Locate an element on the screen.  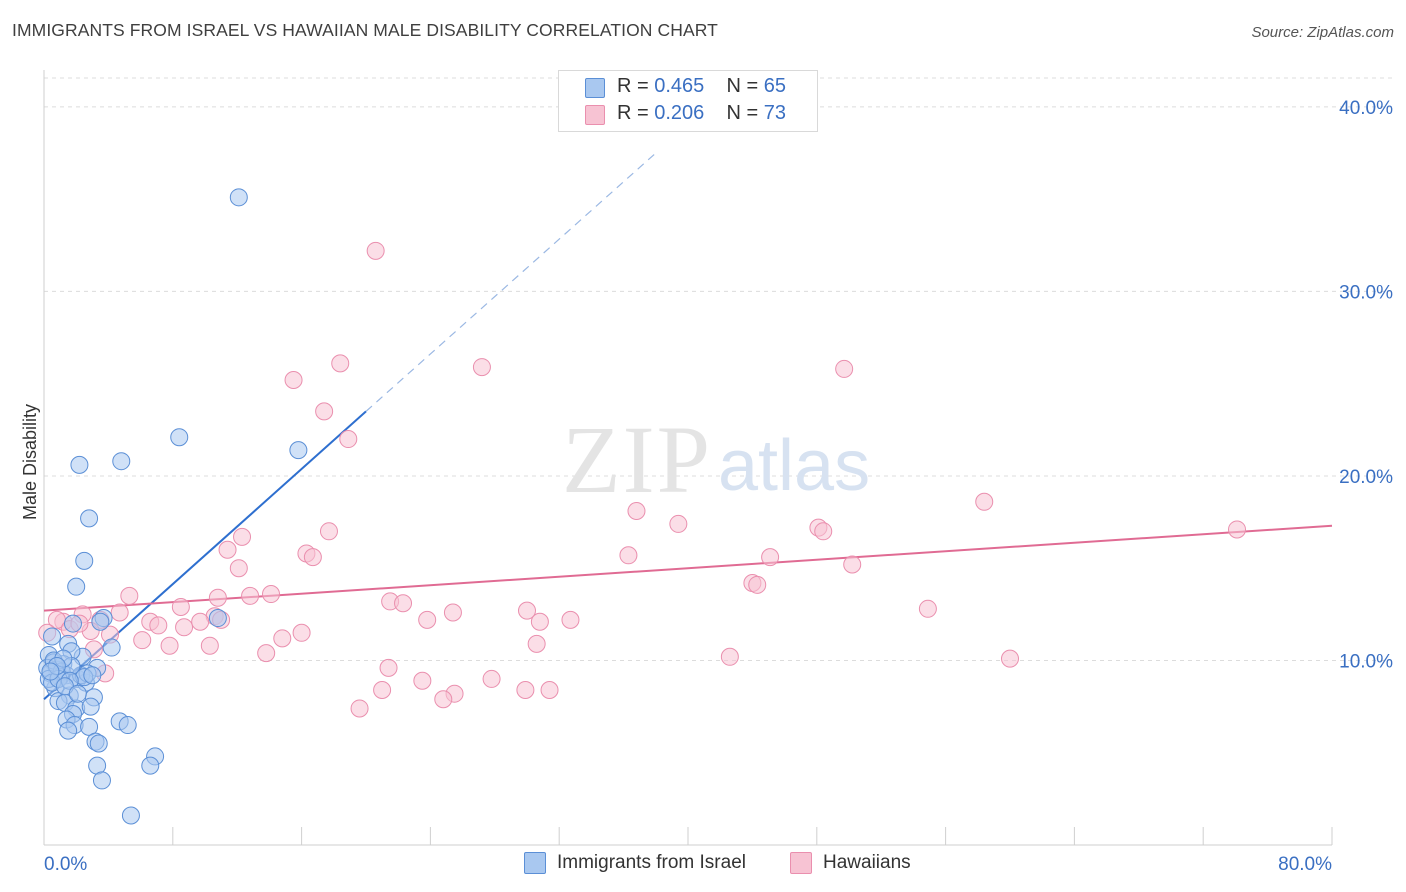
legend-n-value: 65 is located at coordinates (775, 86).